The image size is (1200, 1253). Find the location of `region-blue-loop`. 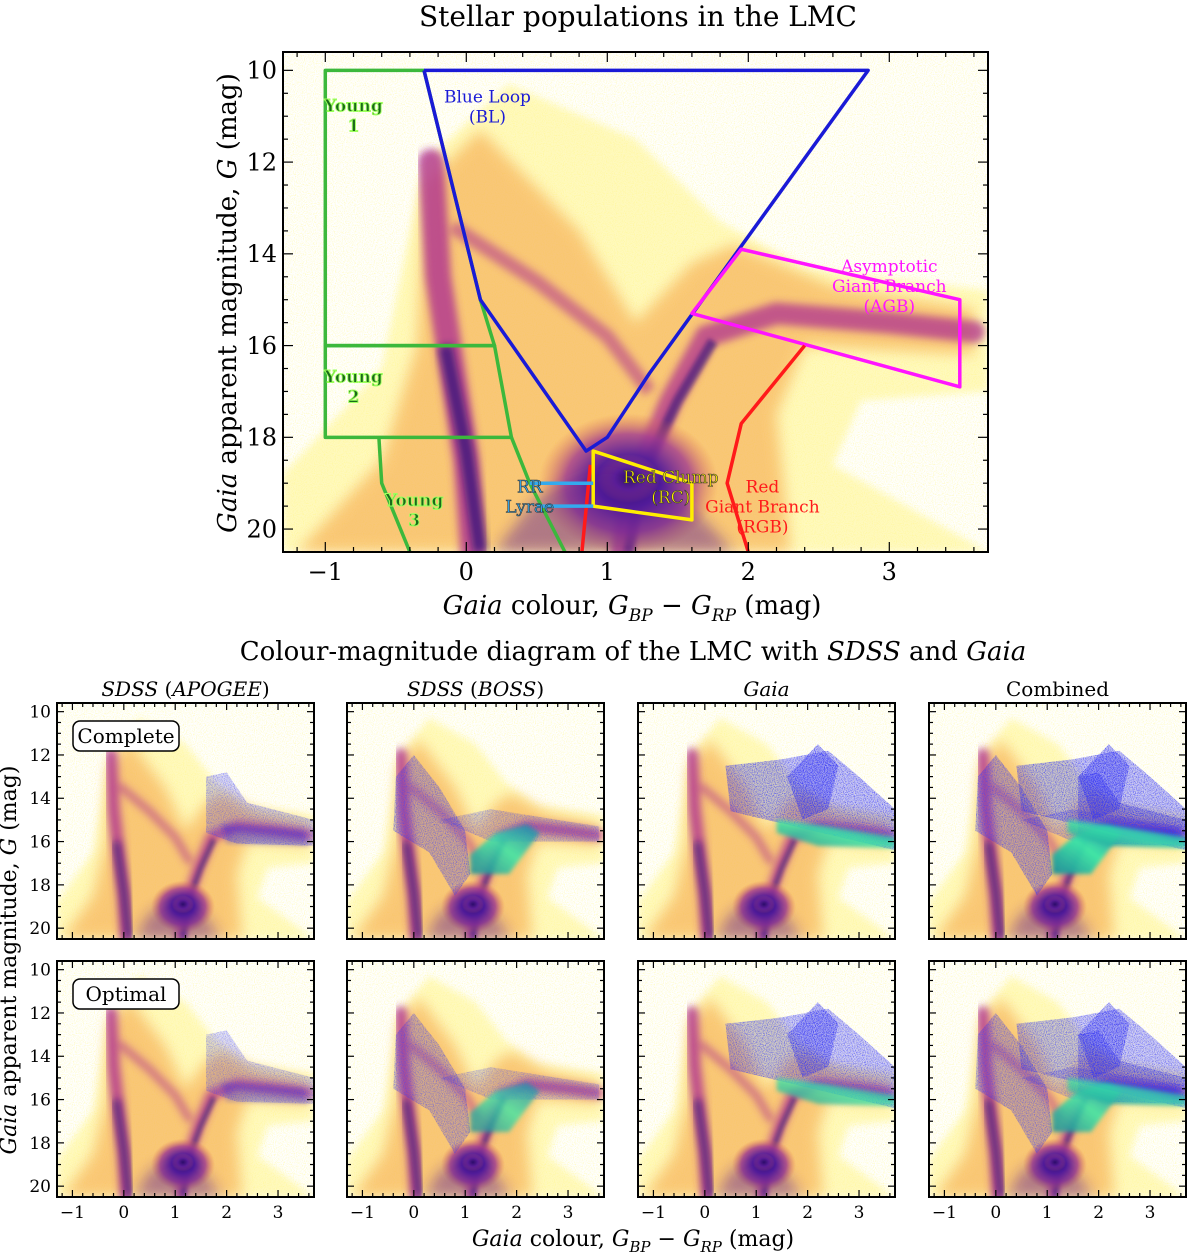

region-blue-loop is located at coordinates (646, 260).